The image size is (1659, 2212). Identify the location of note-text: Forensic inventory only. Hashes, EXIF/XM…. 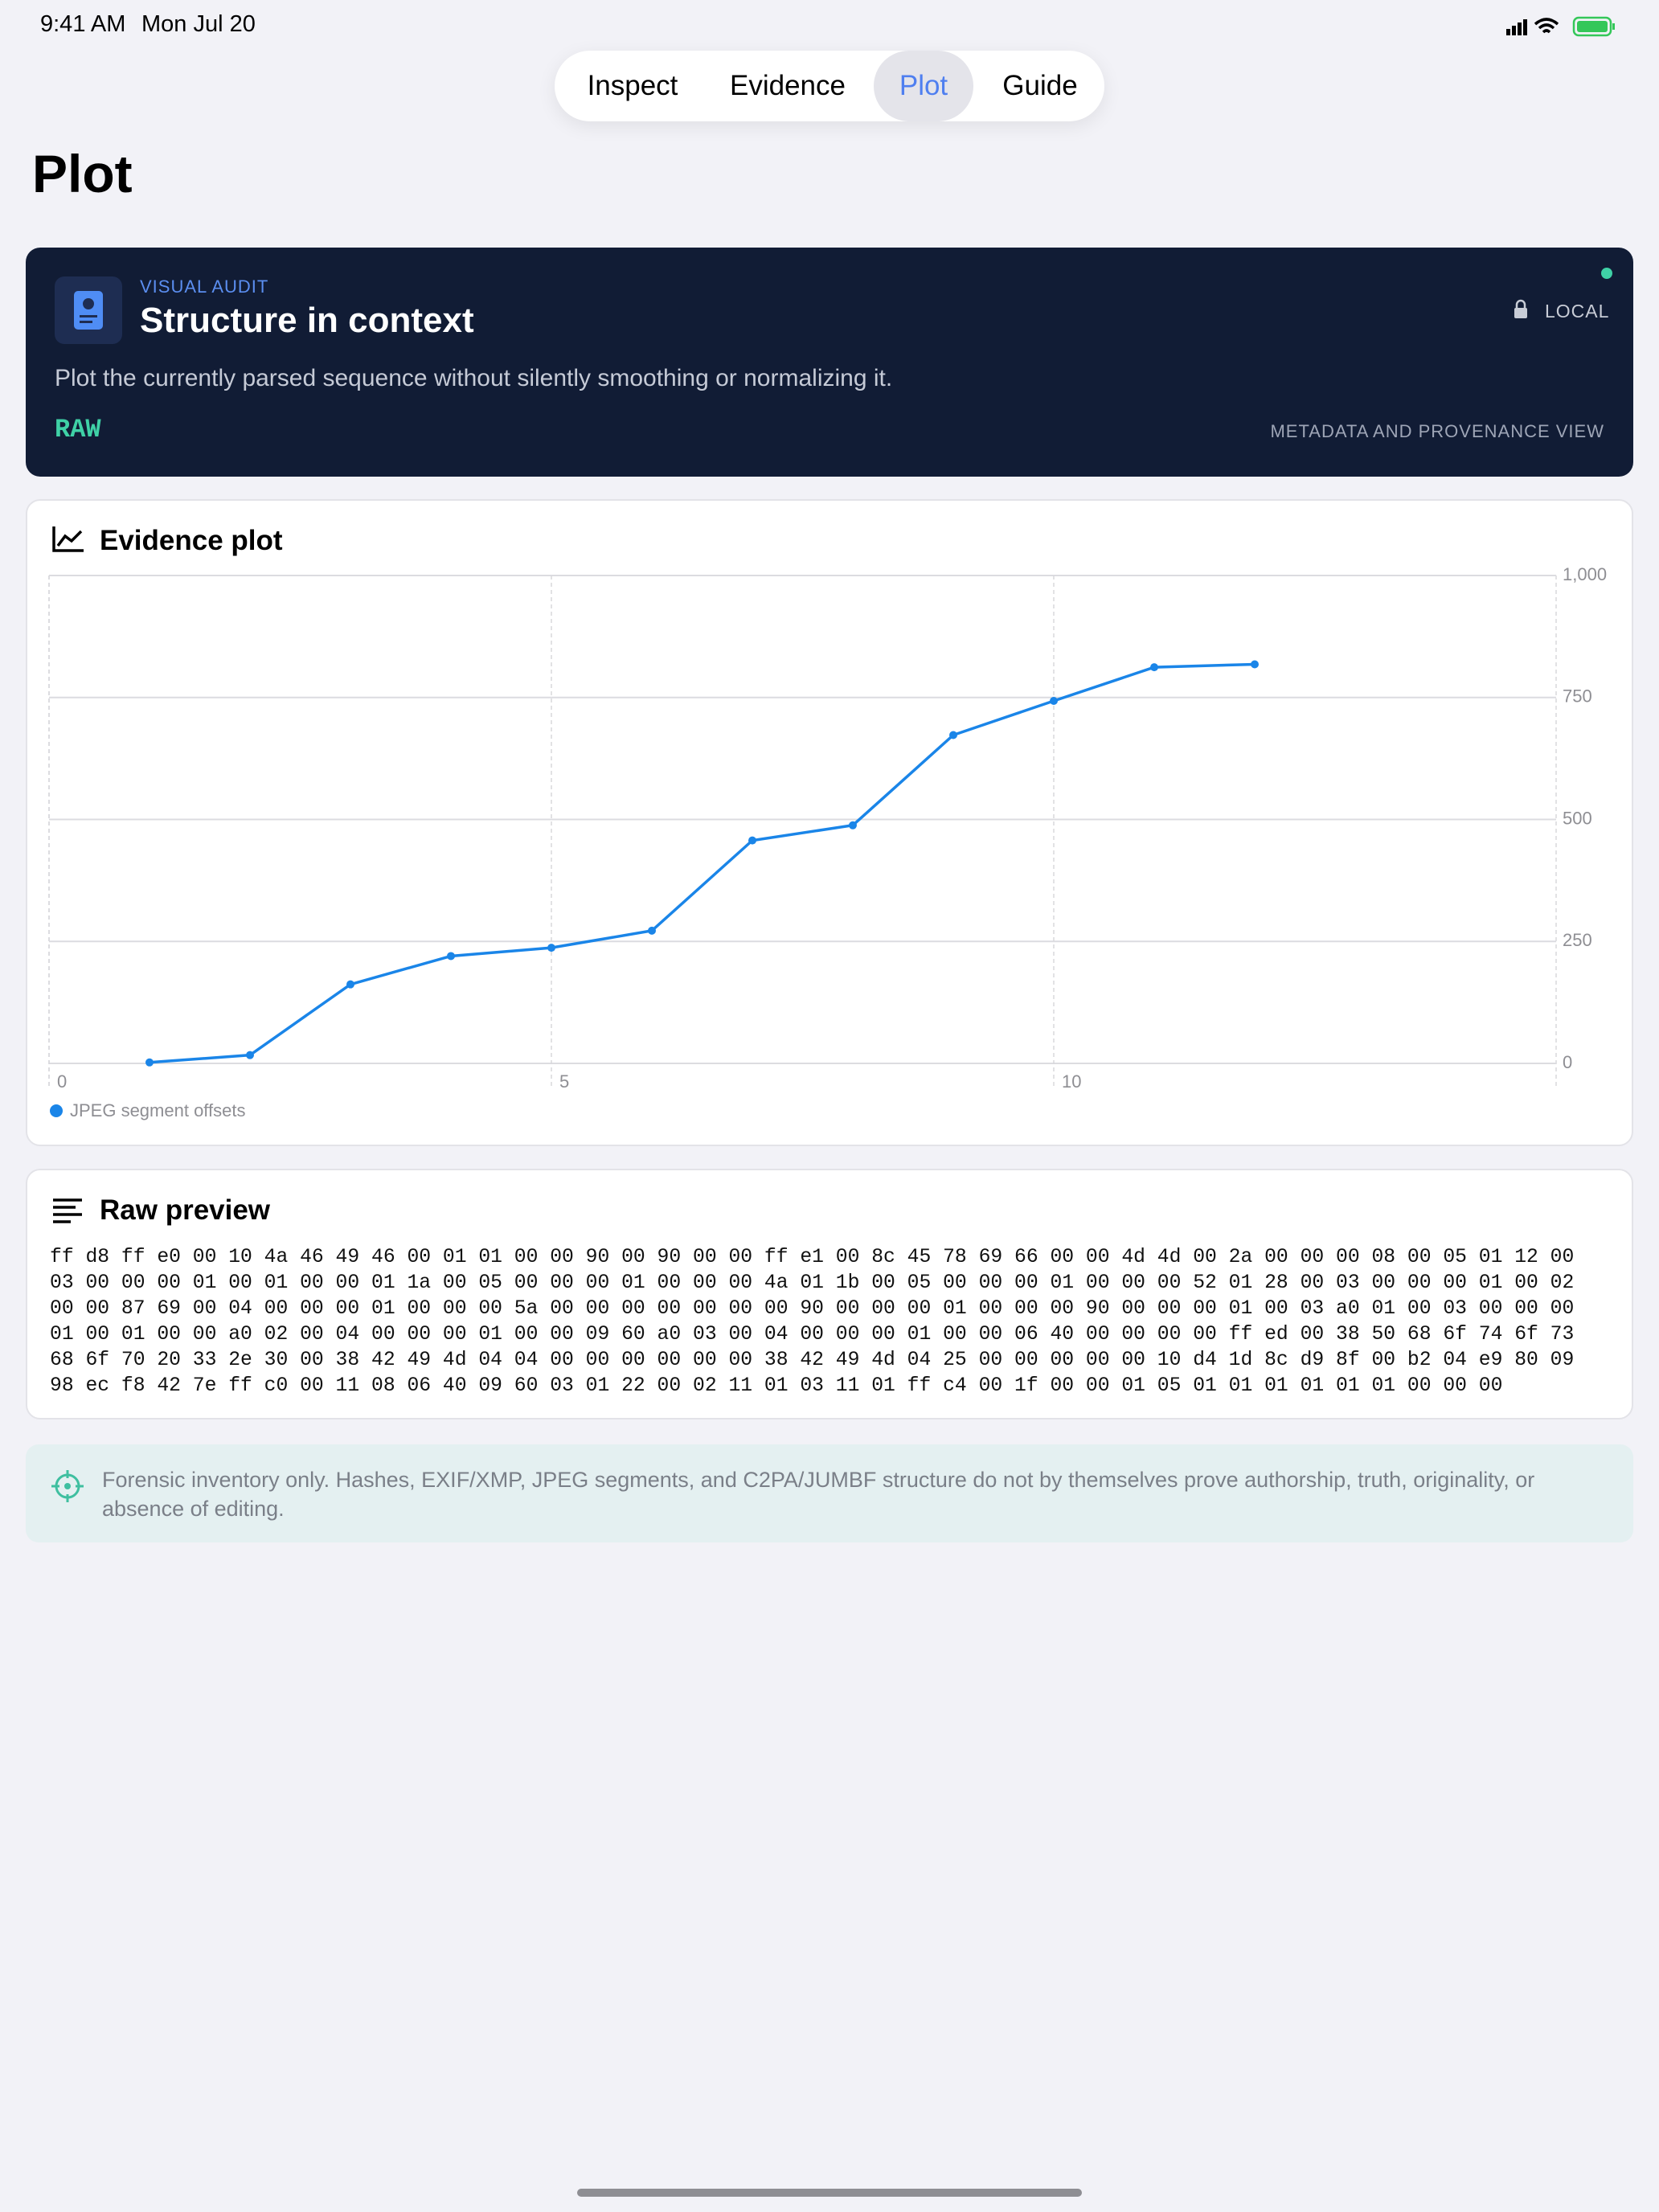
(818, 1494).